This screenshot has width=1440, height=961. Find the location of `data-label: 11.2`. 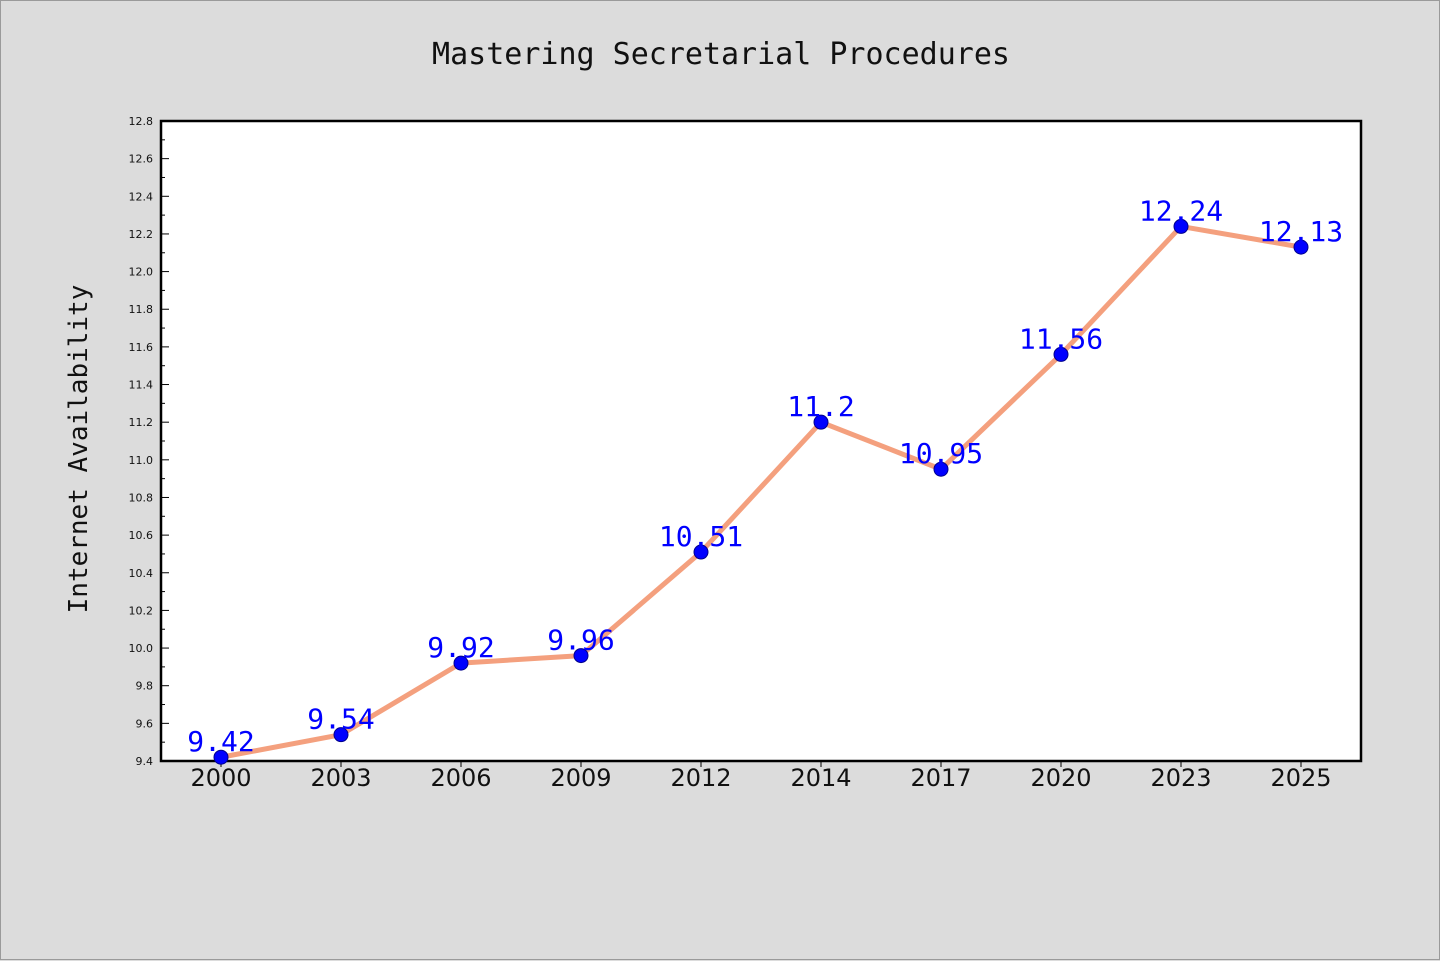

data-label: 11.2 is located at coordinates (820, 406).